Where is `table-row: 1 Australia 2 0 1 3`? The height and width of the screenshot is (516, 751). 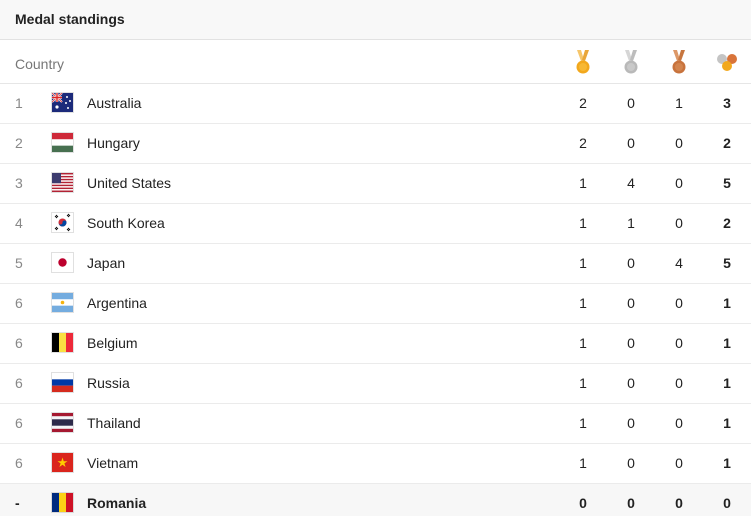 table-row: 1 Australia 2 0 1 3 is located at coordinates (375, 104).